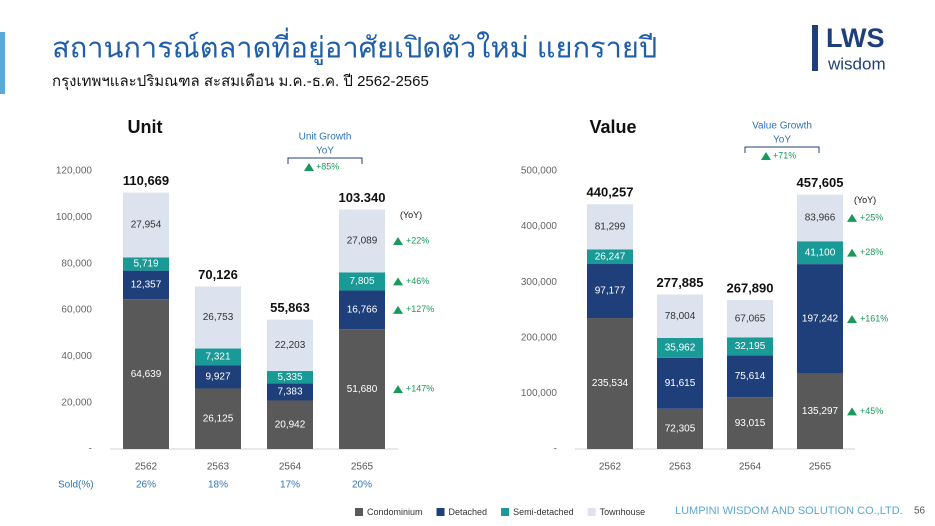 The image size is (935, 526). Describe the element at coordinates (76, 310) in the screenshot. I see `y-tick-label: 60,000` at that location.